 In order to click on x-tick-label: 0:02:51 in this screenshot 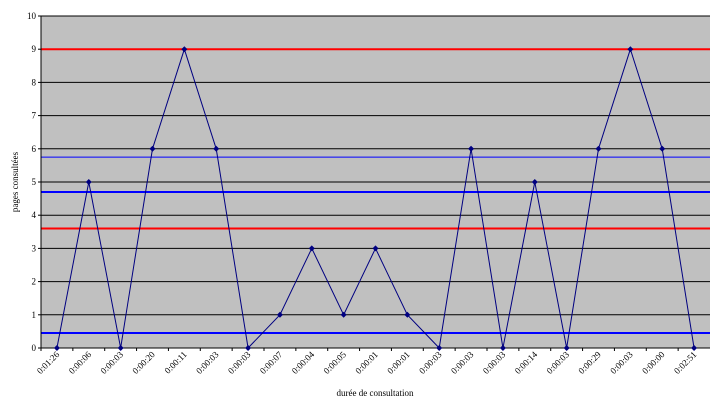, I will do `click(685, 362)`.